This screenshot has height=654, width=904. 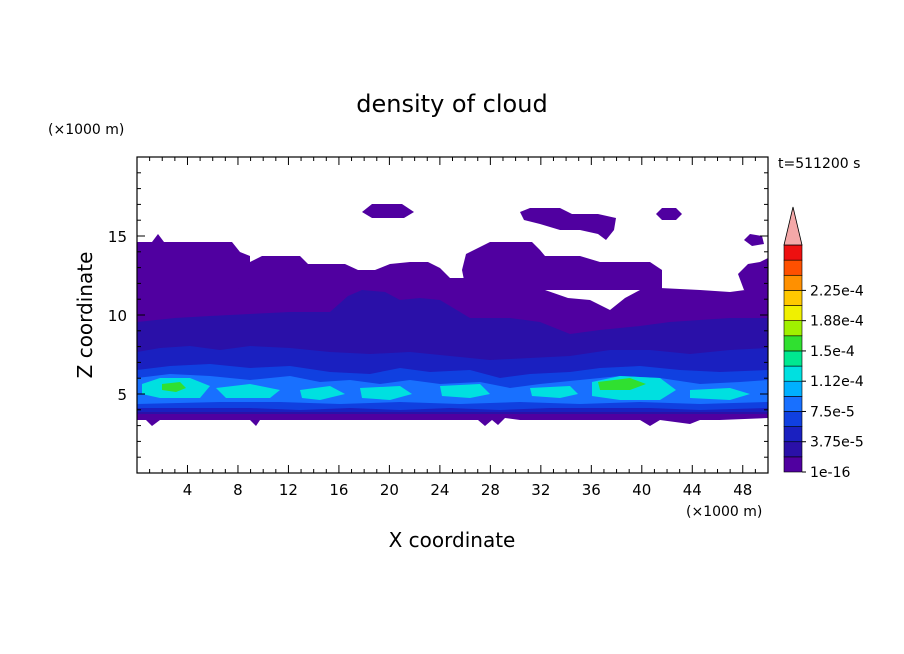 What do you see at coordinates (568, 224) in the screenshot?
I see `cloud-patch-z16-b` at bounding box center [568, 224].